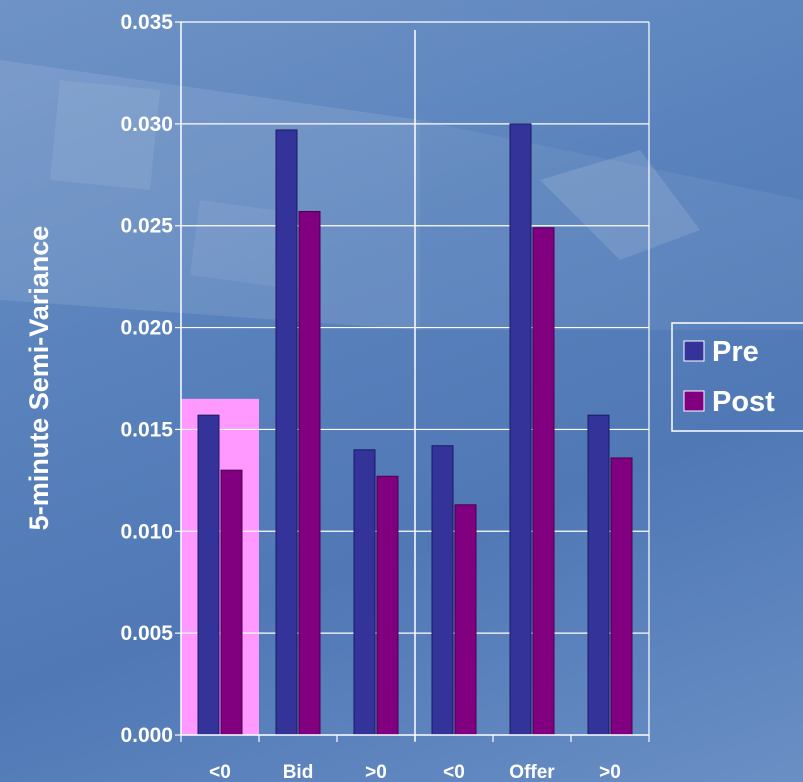  Describe the element at coordinates (694, 351) in the screenshot. I see `legend-swatch-pre` at that location.